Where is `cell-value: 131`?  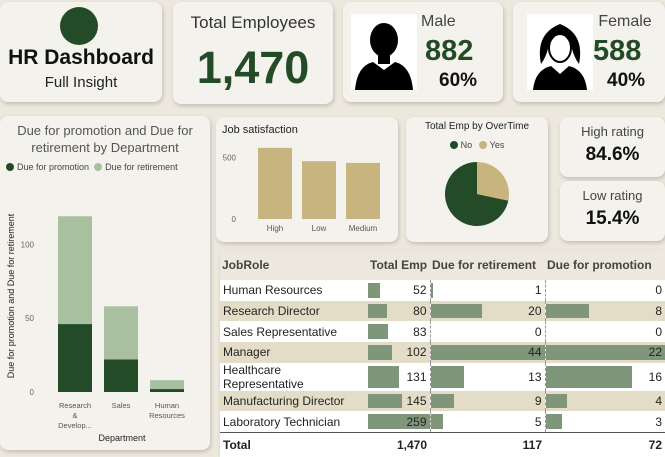
cell-value: 131 is located at coordinates (416, 377).